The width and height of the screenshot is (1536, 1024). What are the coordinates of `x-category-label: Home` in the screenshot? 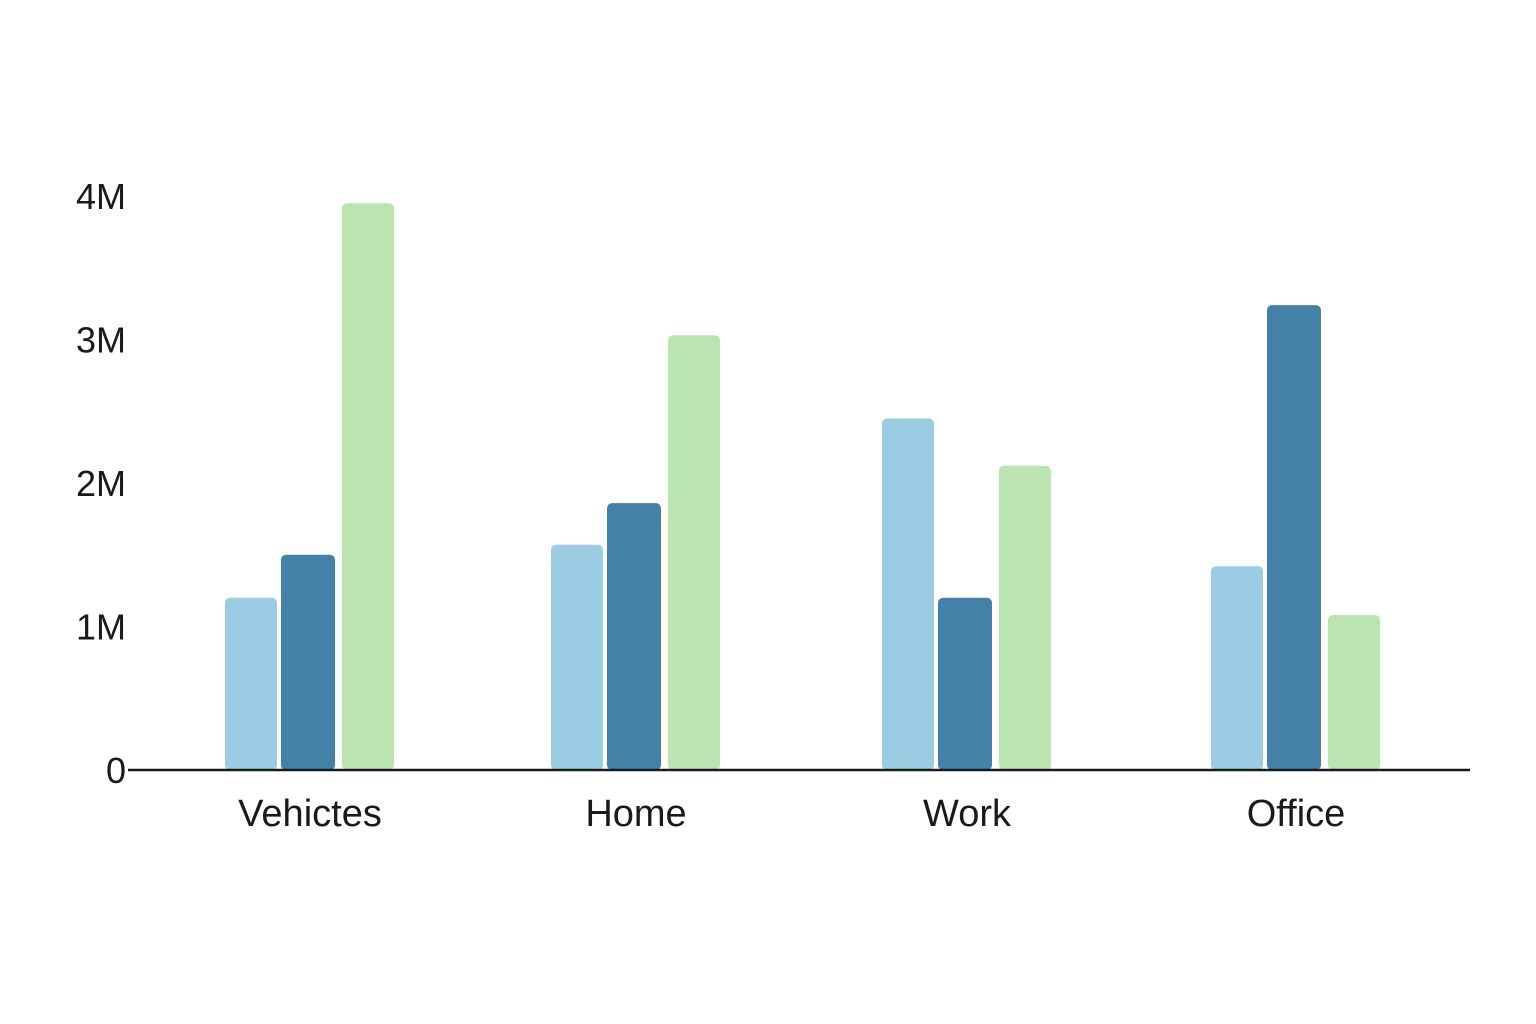 It's located at (635, 814).